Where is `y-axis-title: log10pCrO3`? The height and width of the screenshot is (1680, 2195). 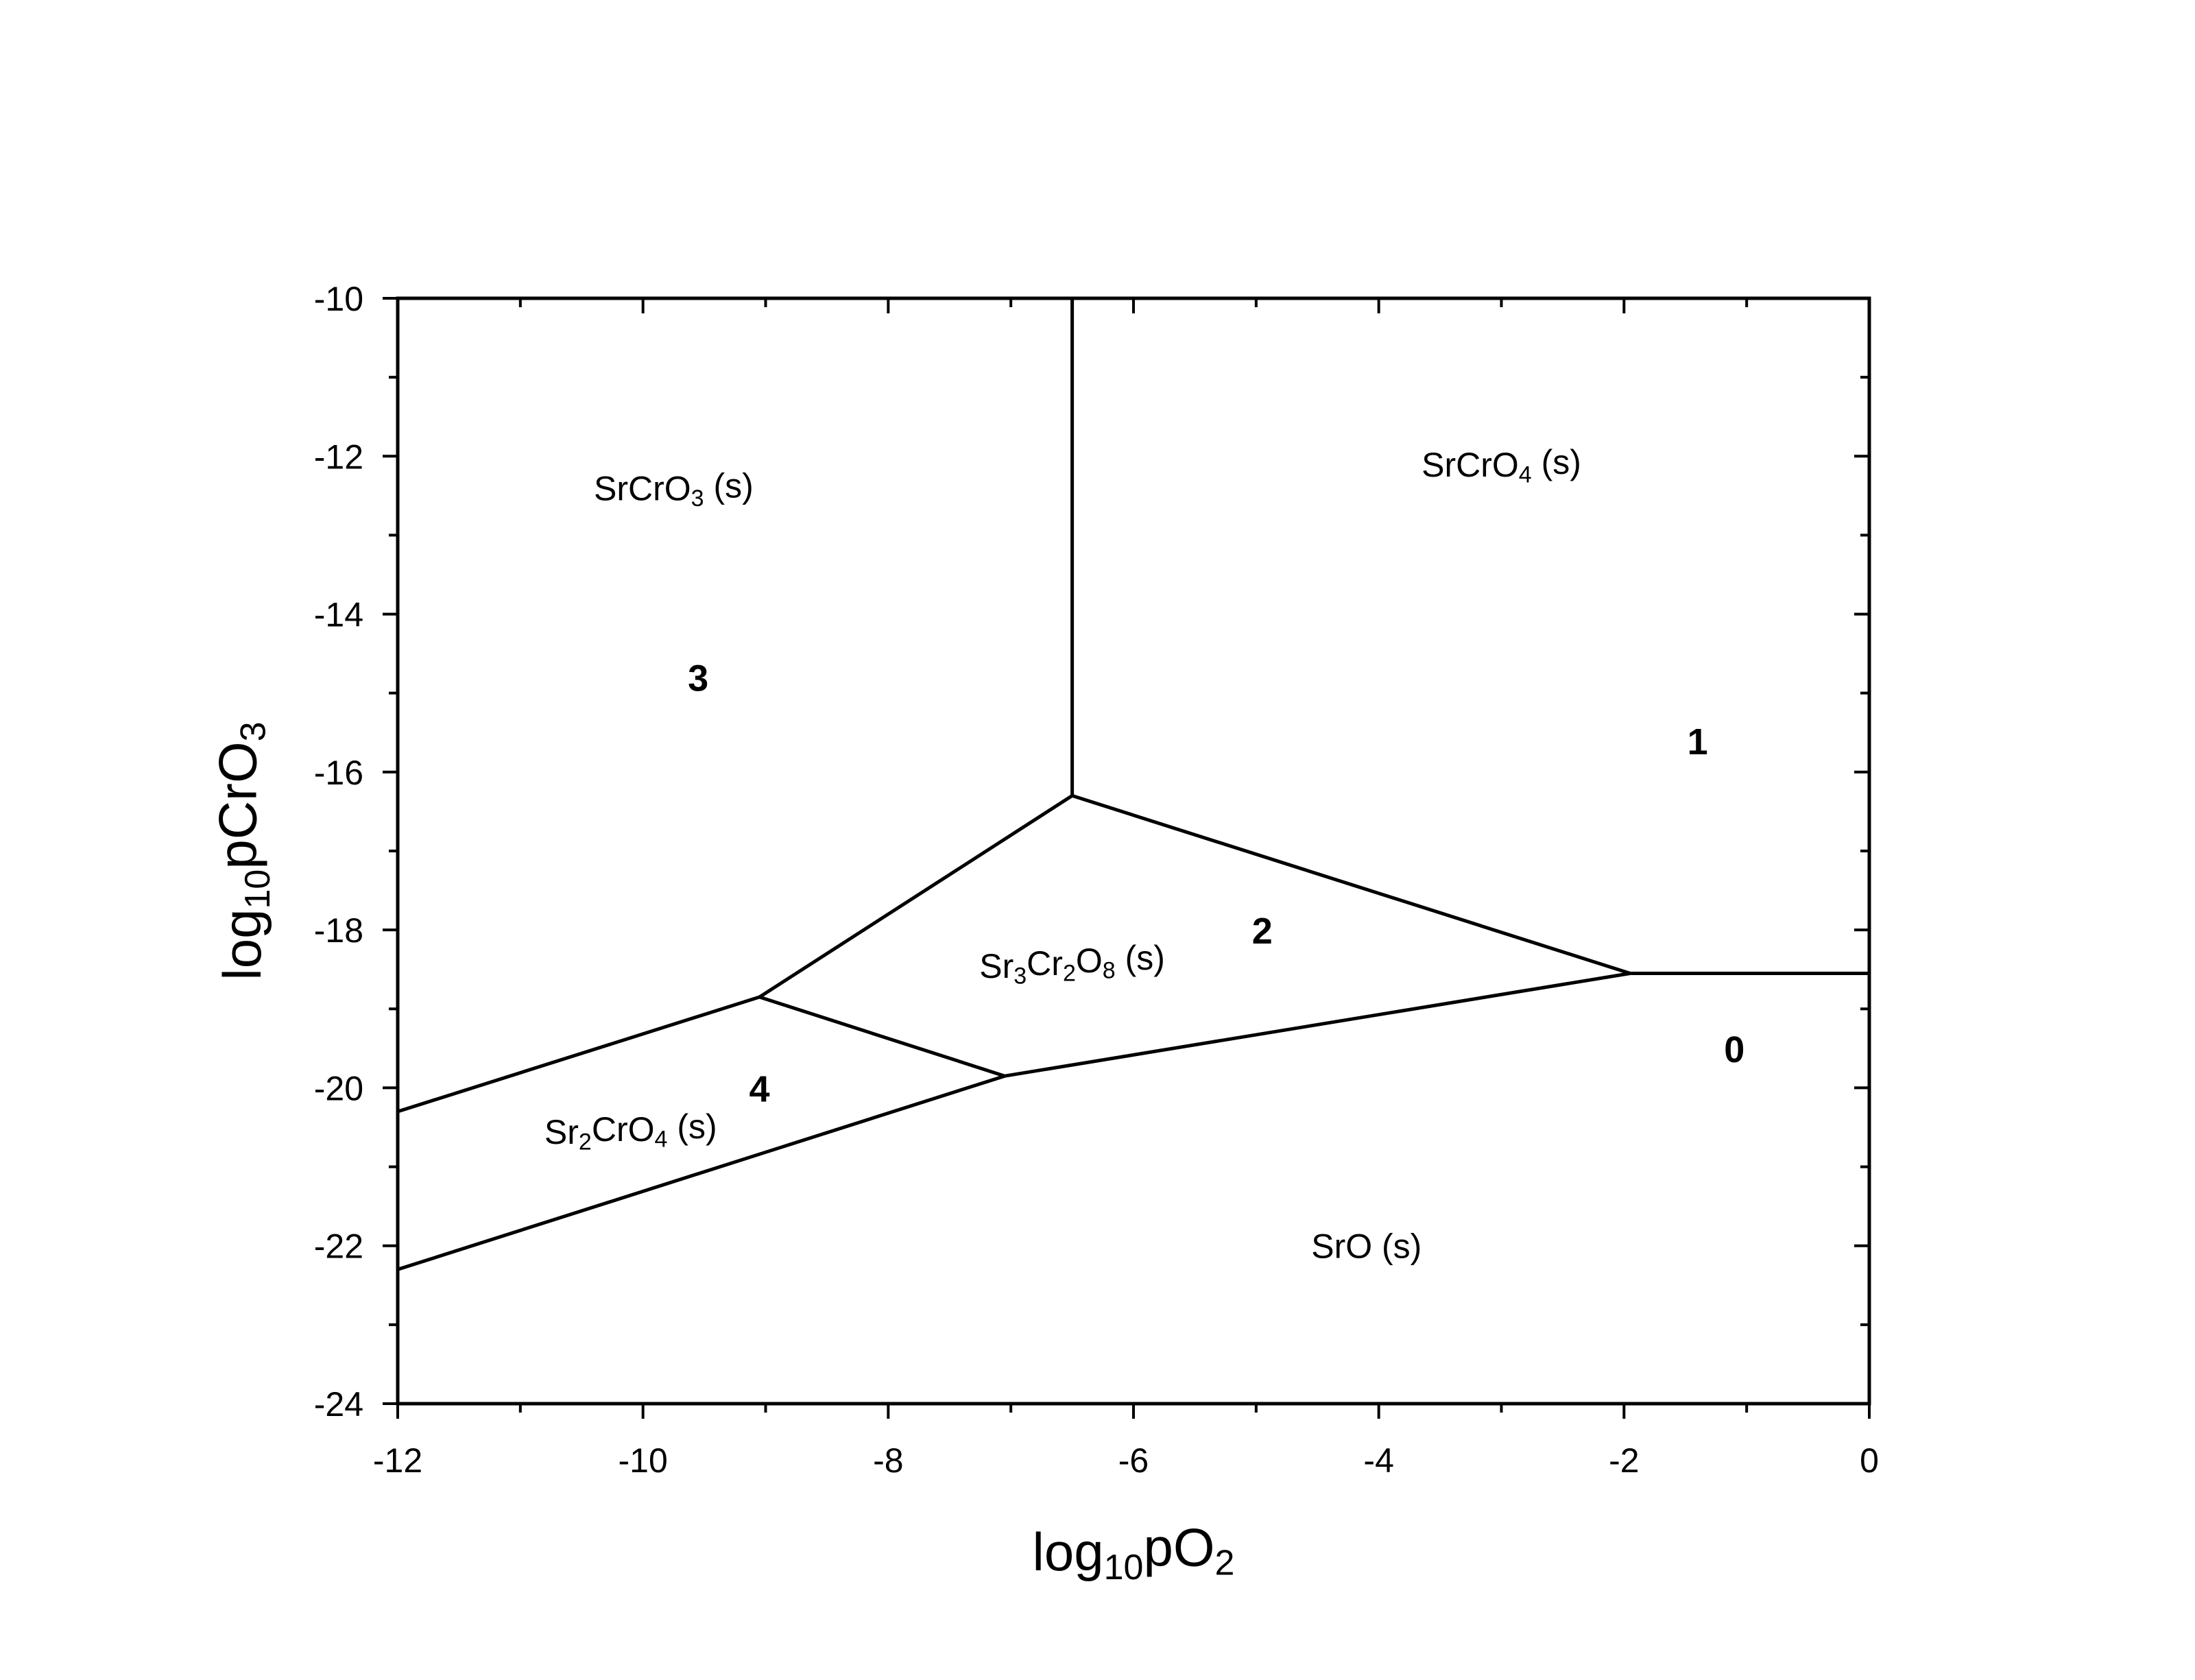
y-axis-title: log10pCrO3 is located at coordinates (243, 850).